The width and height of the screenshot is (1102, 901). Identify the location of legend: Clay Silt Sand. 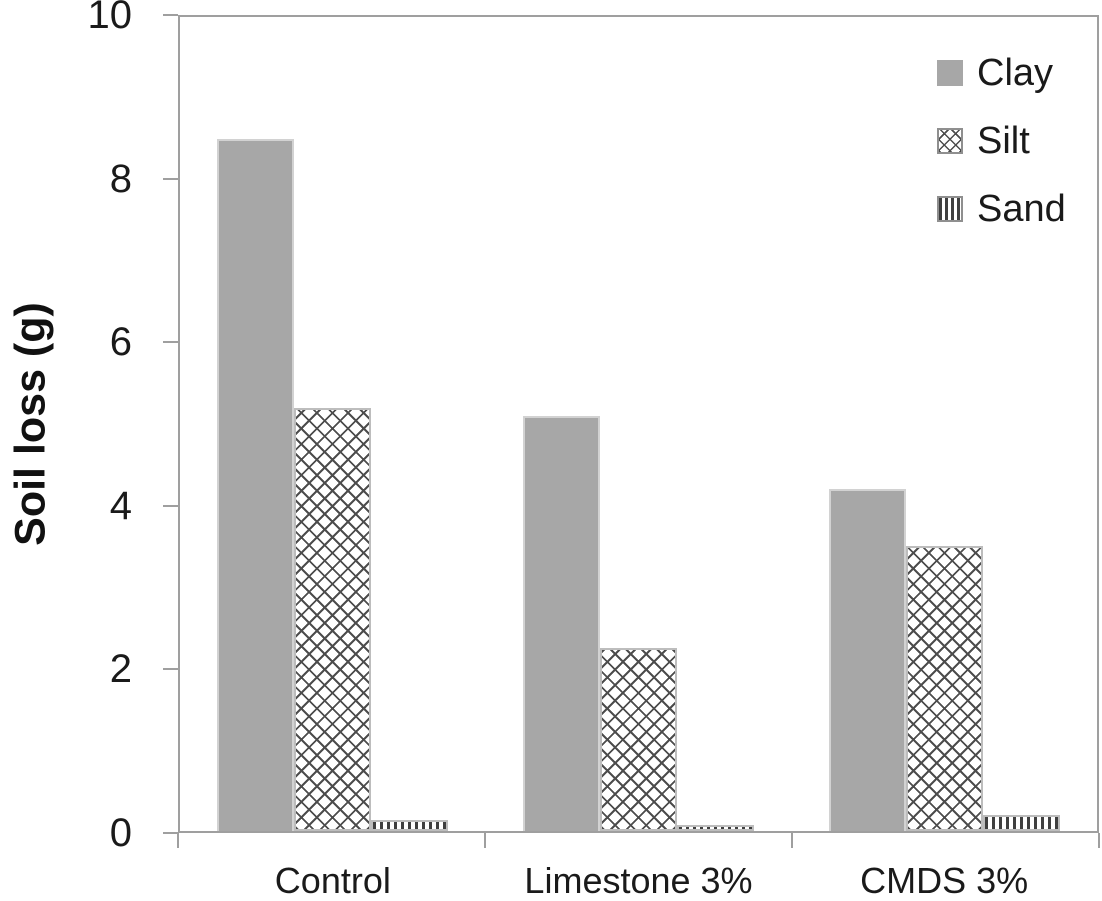
(1001, 141).